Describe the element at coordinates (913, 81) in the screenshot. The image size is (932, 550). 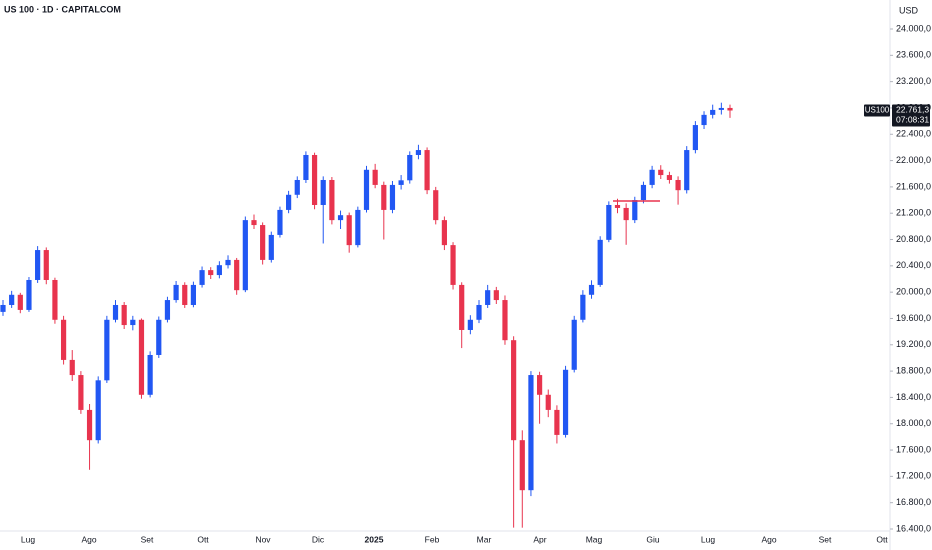
I see `y-tick-label: 23.200,0` at that location.